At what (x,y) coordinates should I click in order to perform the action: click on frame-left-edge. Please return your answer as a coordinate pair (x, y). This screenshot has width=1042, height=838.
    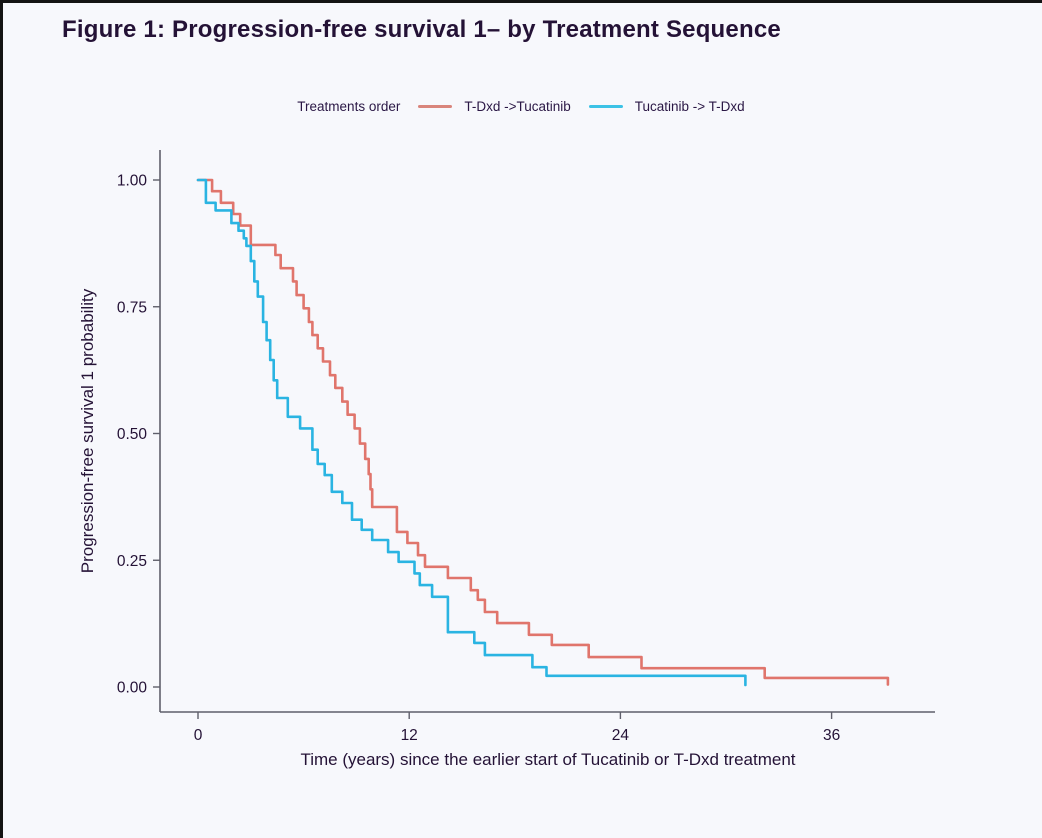
    Looking at the image, I should click on (1, 419).